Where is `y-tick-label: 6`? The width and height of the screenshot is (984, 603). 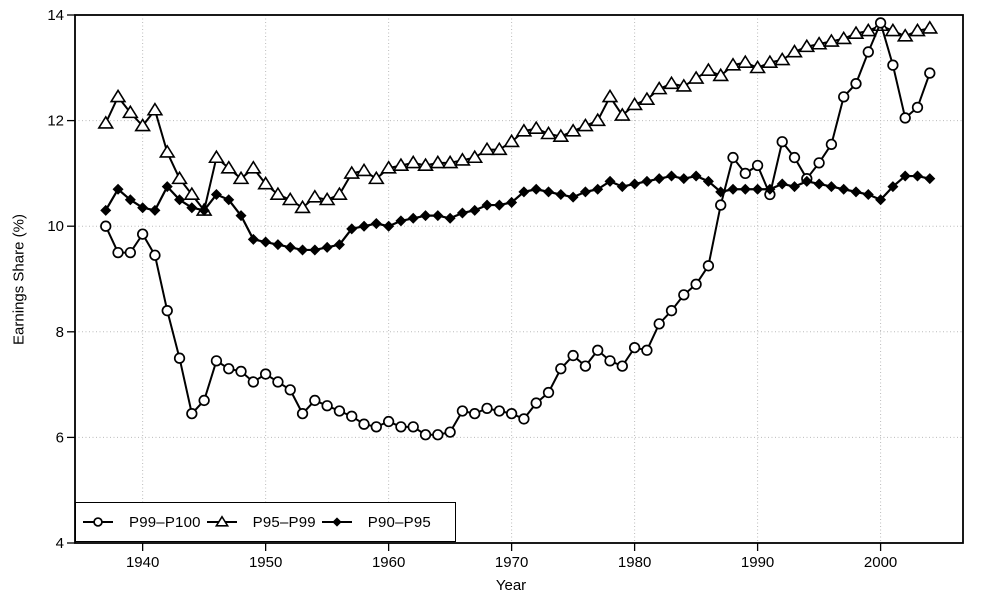 y-tick-label: 6 is located at coordinates (60, 437).